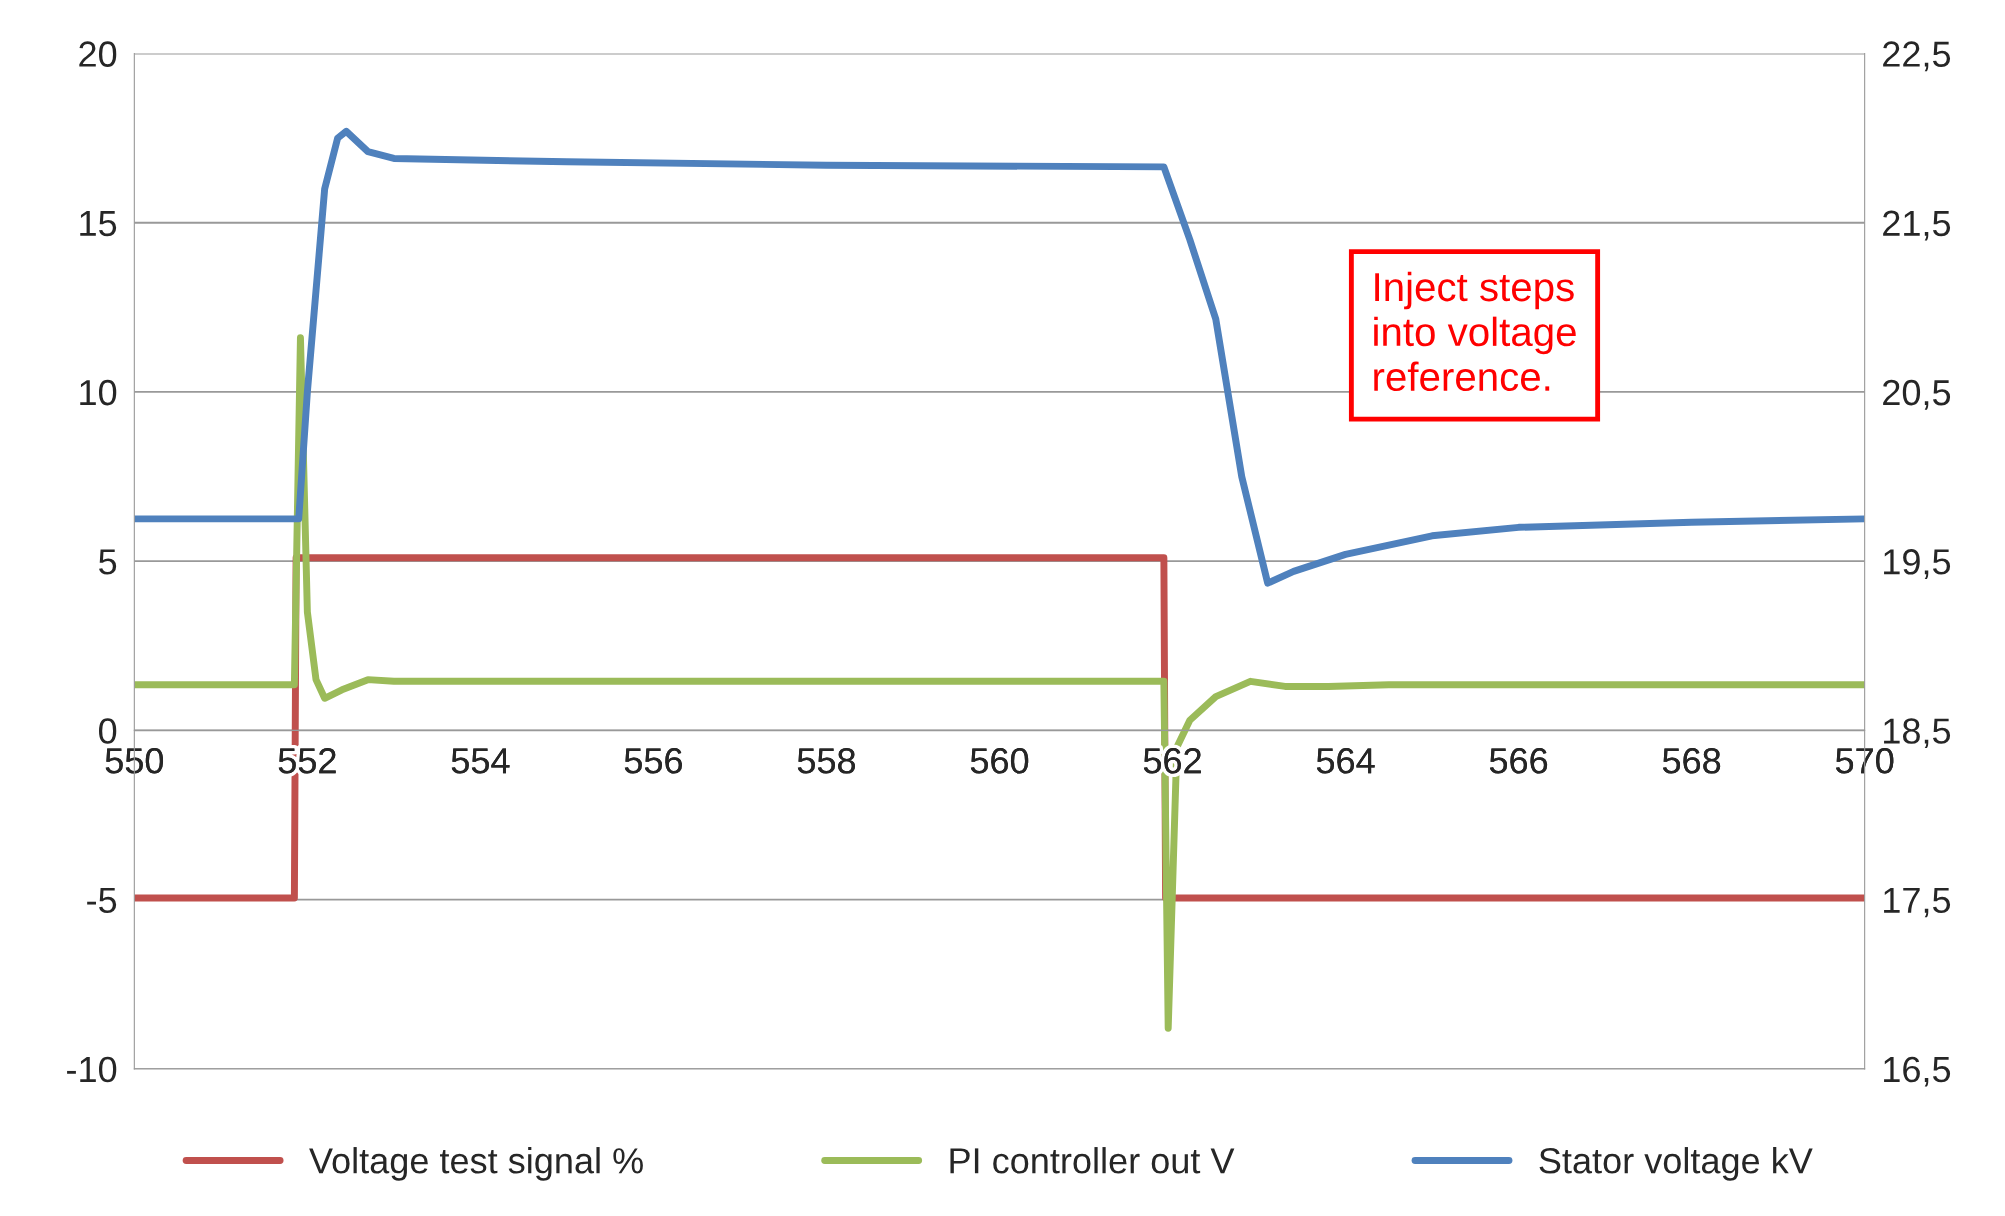 The image size is (2005, 1216). What do you see at coordinates (134, 761) in the screenshot?
I see `x-tick-label: 550` at bounding box center [134, 761].